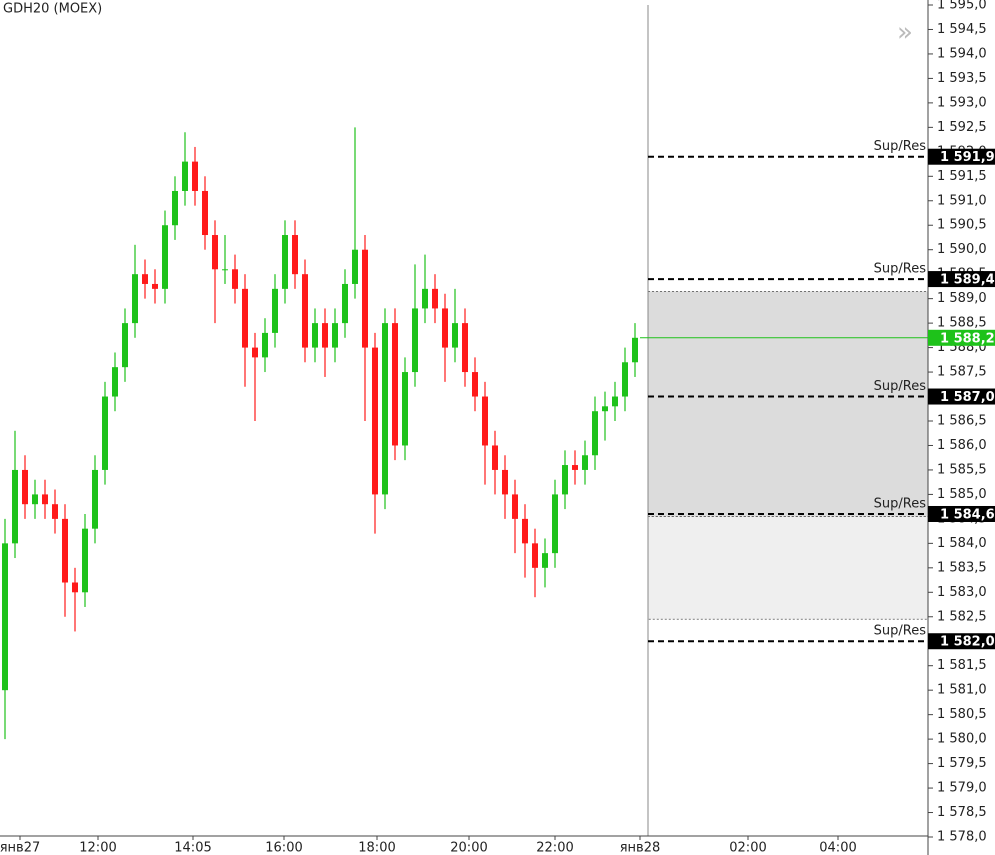  I want to click on y-tick-label: 1 585,5, so click(962, 469).